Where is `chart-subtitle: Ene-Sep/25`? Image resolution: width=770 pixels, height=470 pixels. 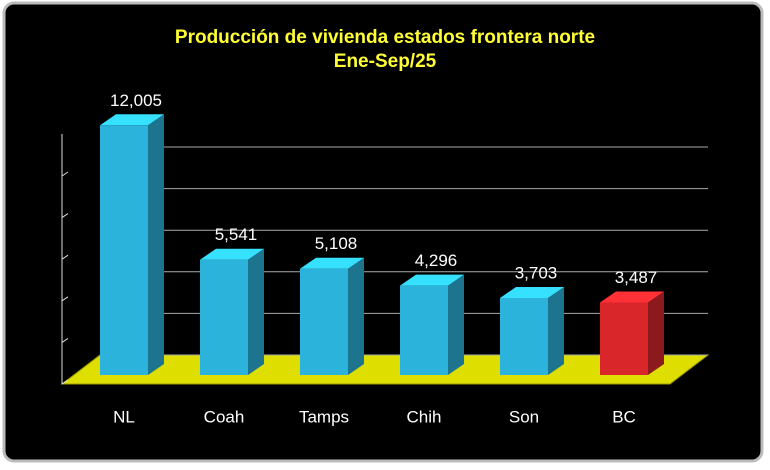 chart-subtitle: Ene-Sep/25 is located at coordinates (385, 61).